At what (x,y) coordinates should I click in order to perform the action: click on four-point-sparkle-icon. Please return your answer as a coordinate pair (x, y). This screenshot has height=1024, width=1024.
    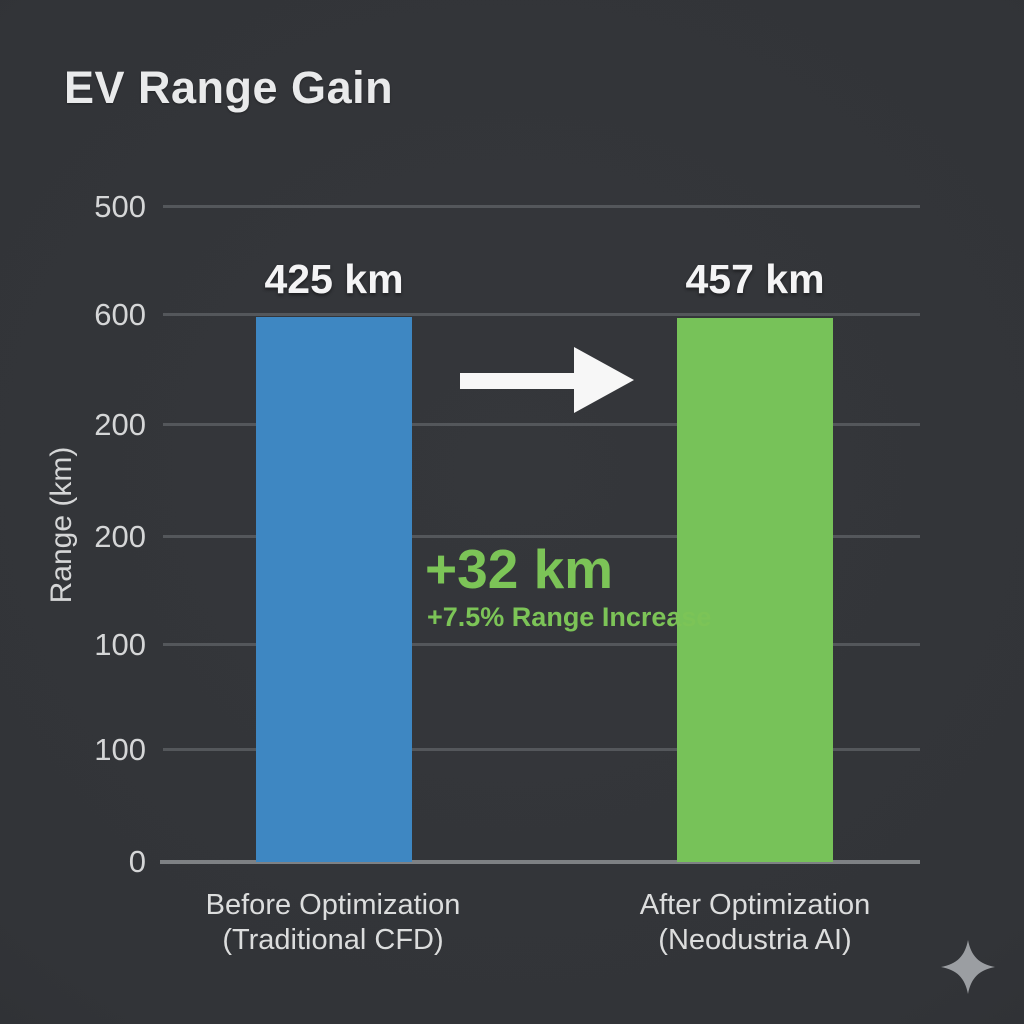
    Looking at the image, I should click on (968, 967).